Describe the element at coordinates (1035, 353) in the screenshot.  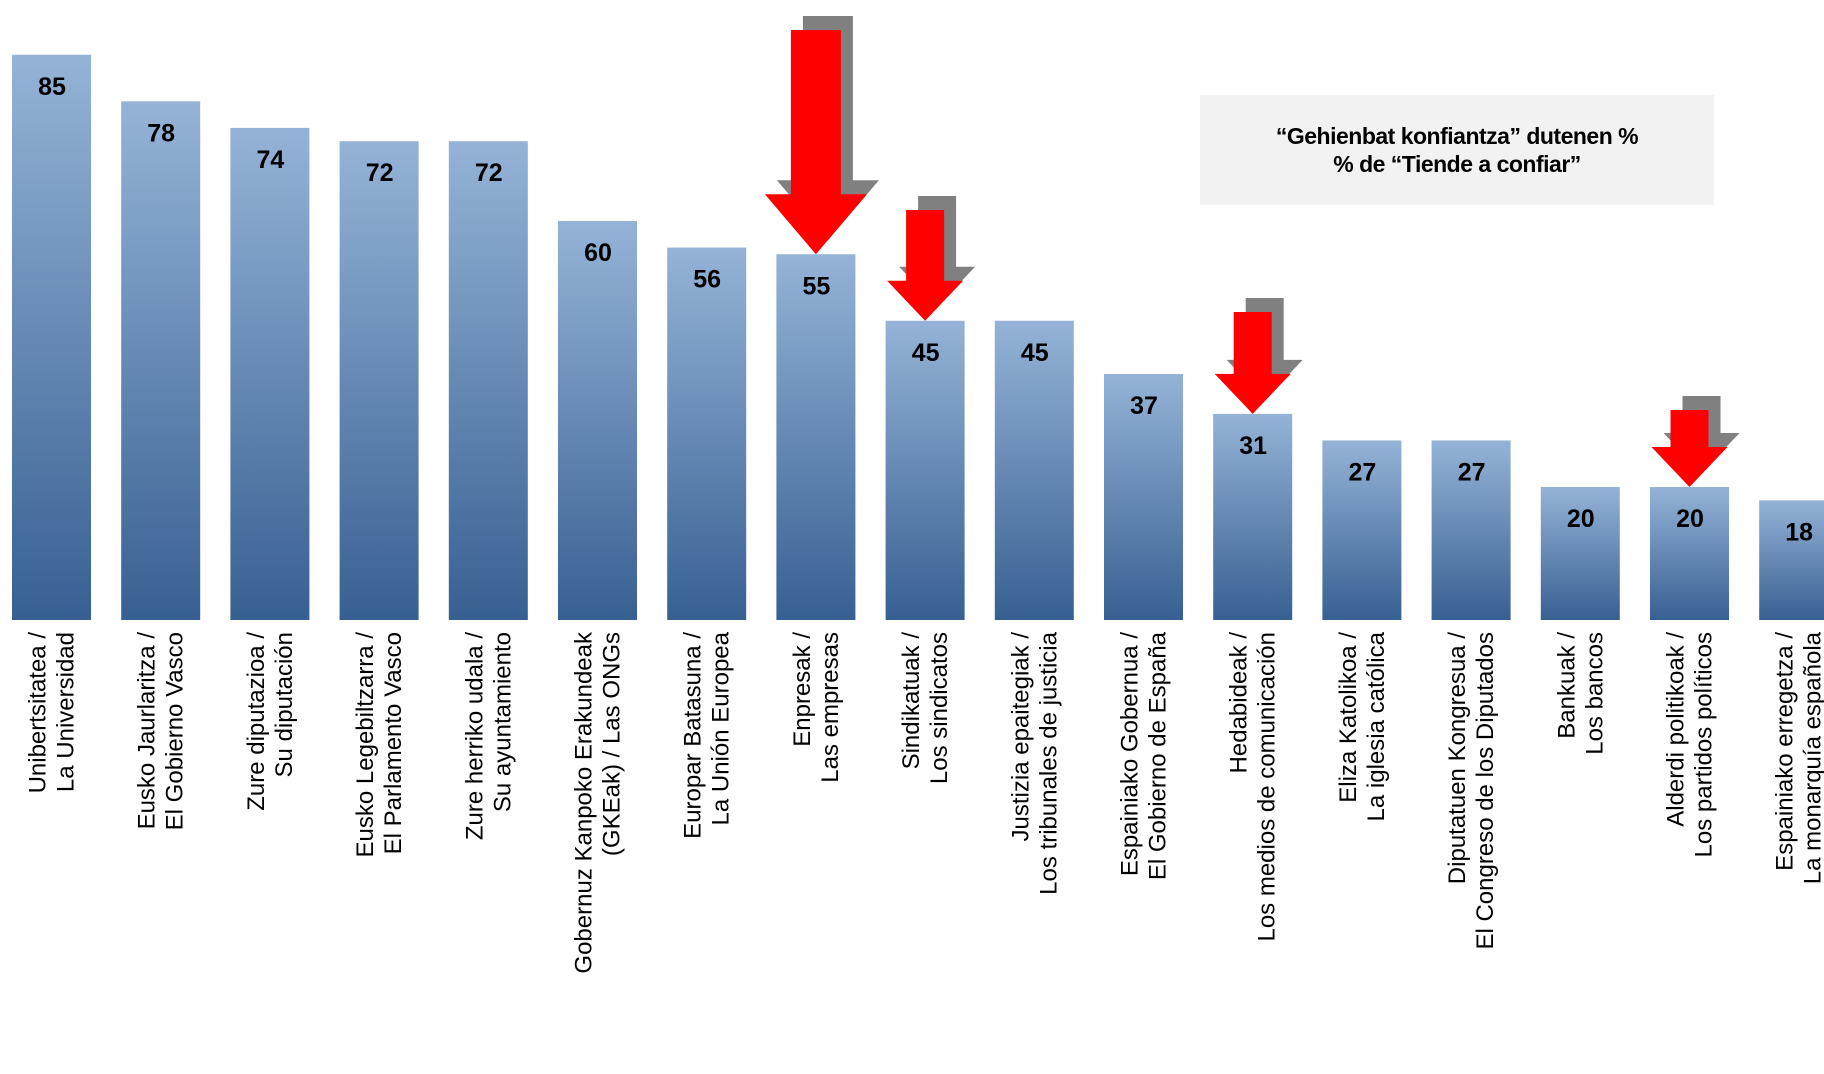
I see `value-label-9: 45` at that location.